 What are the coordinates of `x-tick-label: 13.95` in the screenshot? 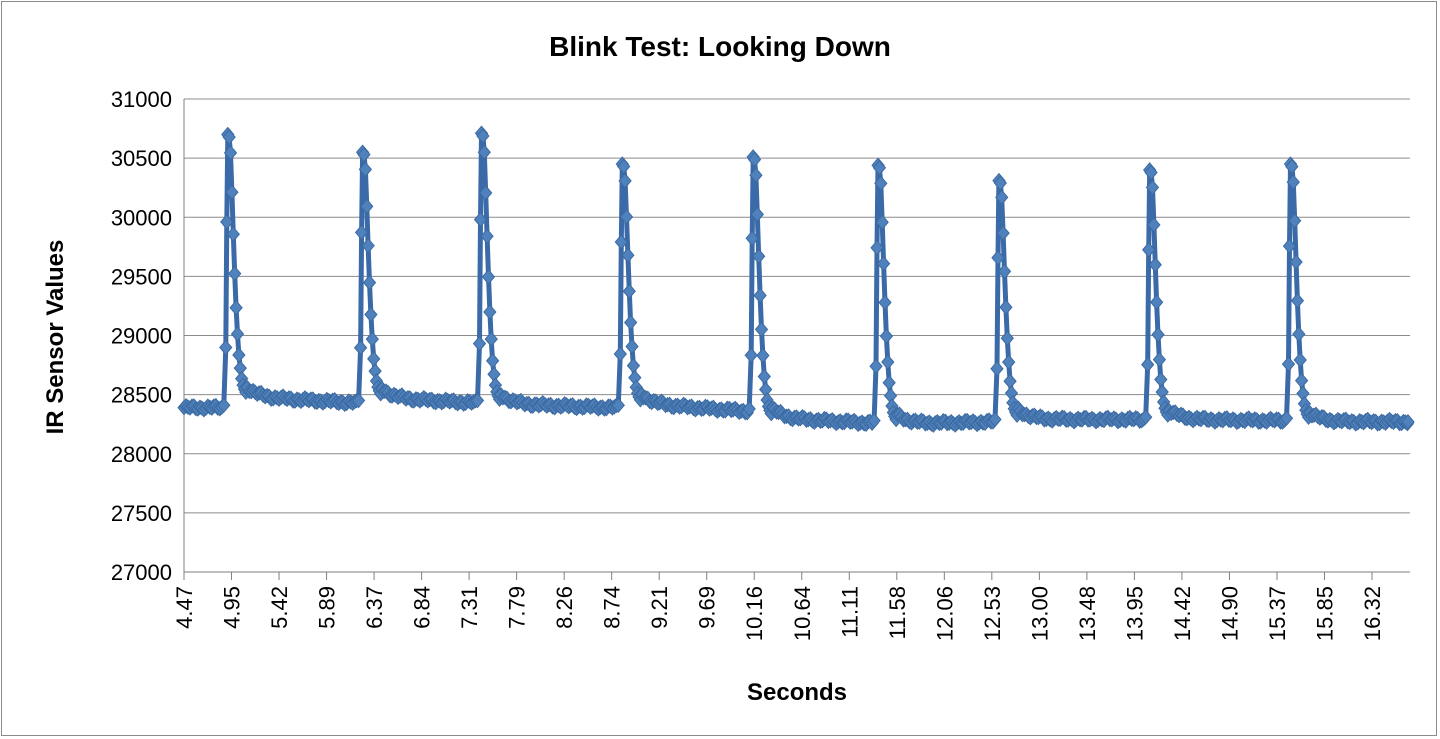 It's located at (1134, 613).